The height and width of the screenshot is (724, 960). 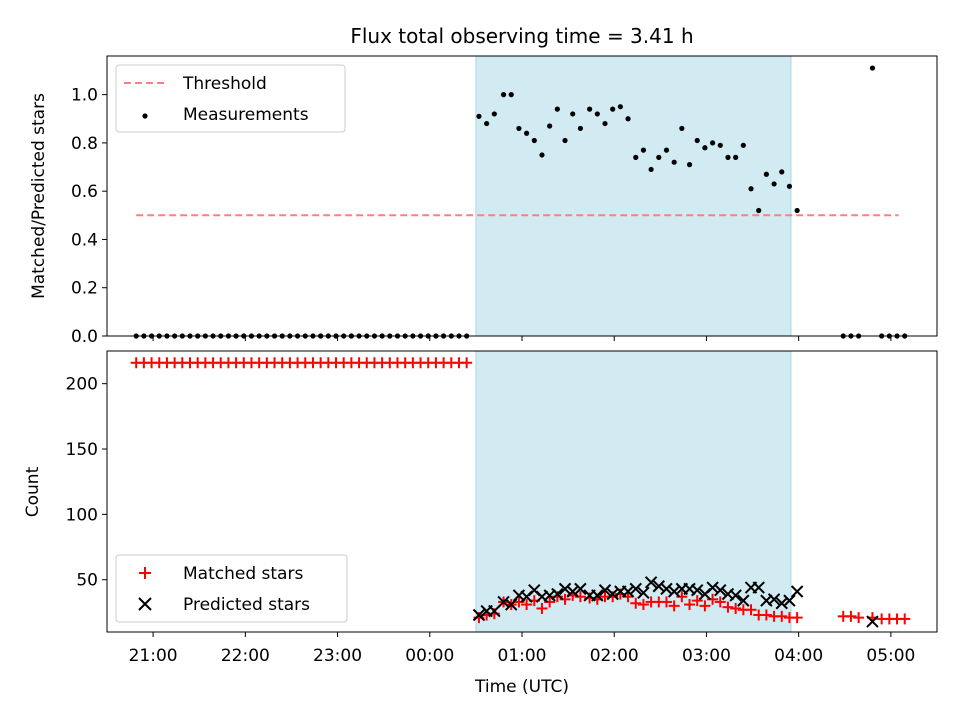 What do you see at coordinates (224, 84) in the screenshot?
I see `legend-threshold-label: Threshold` at bounding box center [224, 84].